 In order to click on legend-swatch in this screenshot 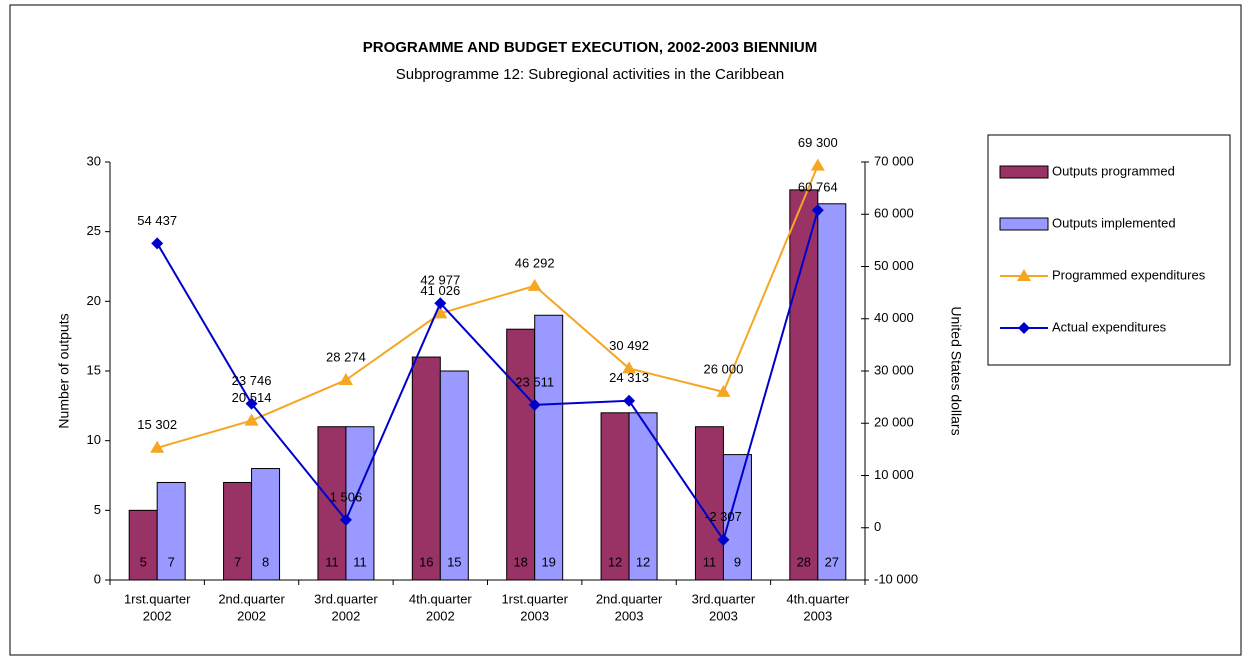, I will do `click(1024, 224)`.